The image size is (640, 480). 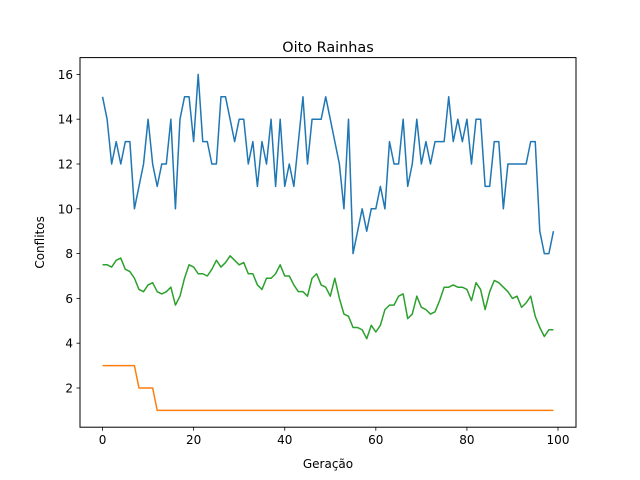 What do you see at coordinates (65, 120) in the screenshot?
I see `y-tick-label: 14` at bounding box center [65, 120].